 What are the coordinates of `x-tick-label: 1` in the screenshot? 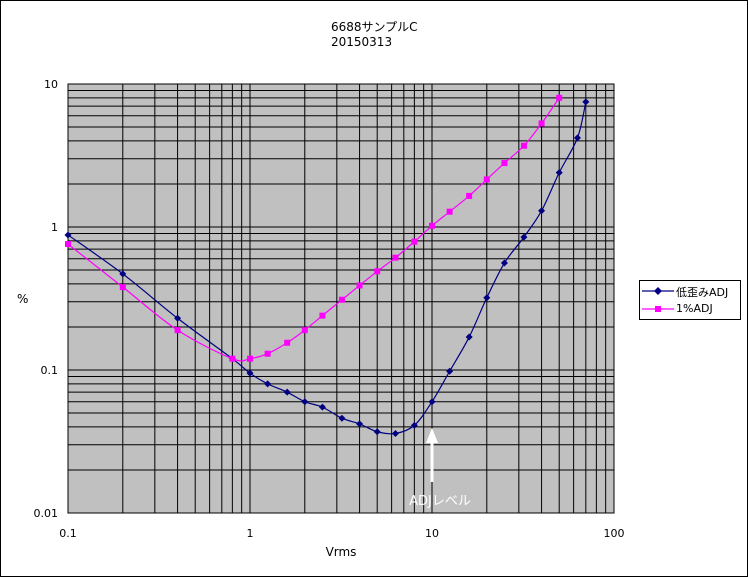 It's located at (250, 533).